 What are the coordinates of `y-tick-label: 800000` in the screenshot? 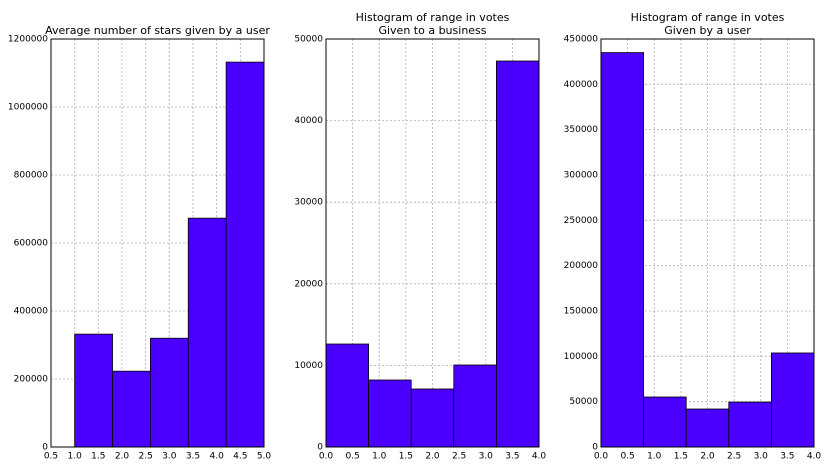 It's located at (31, 176).